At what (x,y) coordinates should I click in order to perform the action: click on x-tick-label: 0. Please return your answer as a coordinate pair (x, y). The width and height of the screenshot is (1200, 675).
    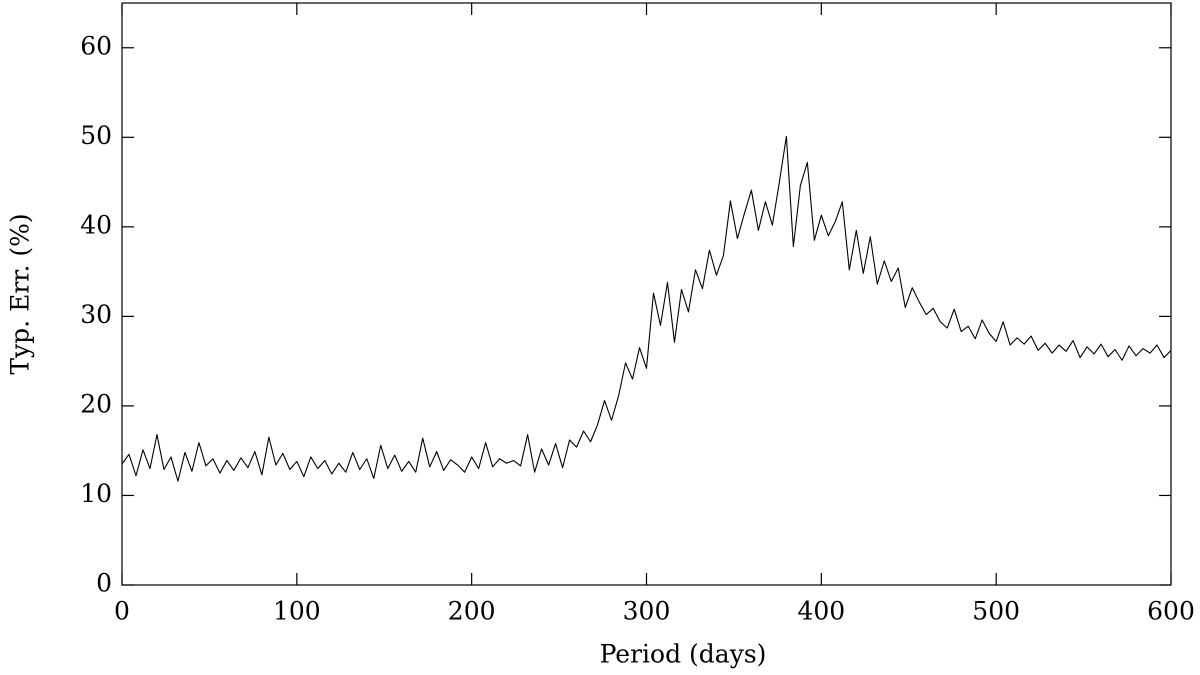
    Looking at the image, I should click on (122, 611).